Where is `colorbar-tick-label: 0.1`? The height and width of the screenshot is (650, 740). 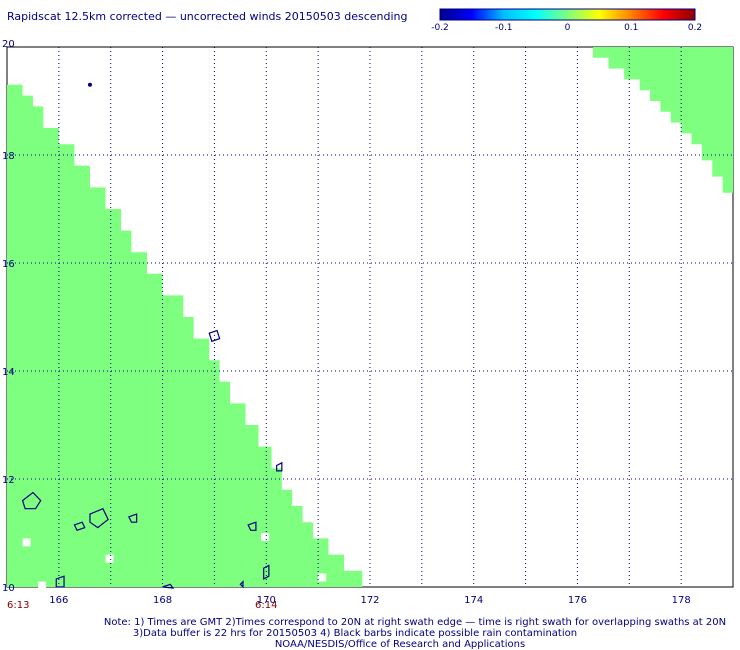
colorbar-tick-label: 0.1 is located at coordinates (631, 28).